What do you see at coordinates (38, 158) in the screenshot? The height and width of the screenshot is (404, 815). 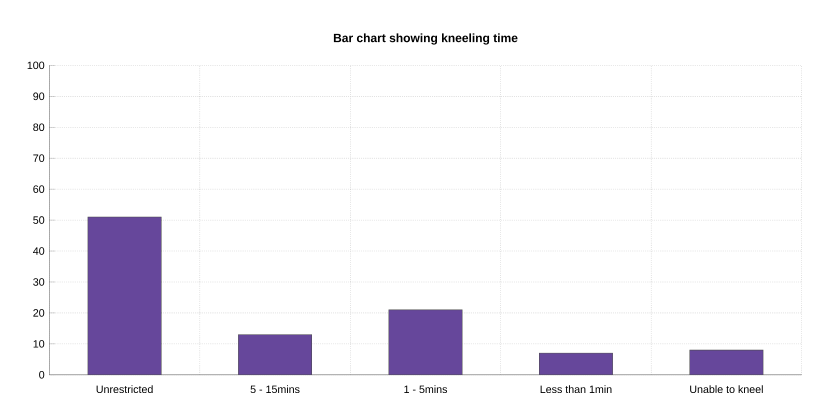 I see `y-tick-label: 70` at bounding box center [38, 158].